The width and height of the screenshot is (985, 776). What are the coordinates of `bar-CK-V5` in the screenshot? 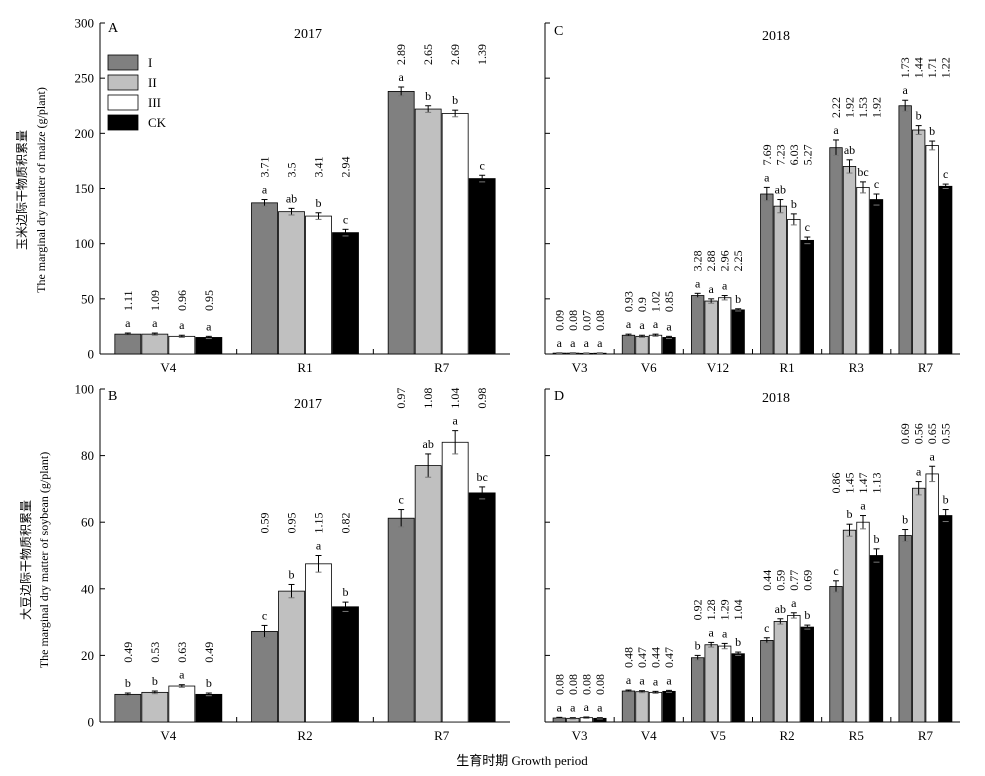 It's located at (738, 688).